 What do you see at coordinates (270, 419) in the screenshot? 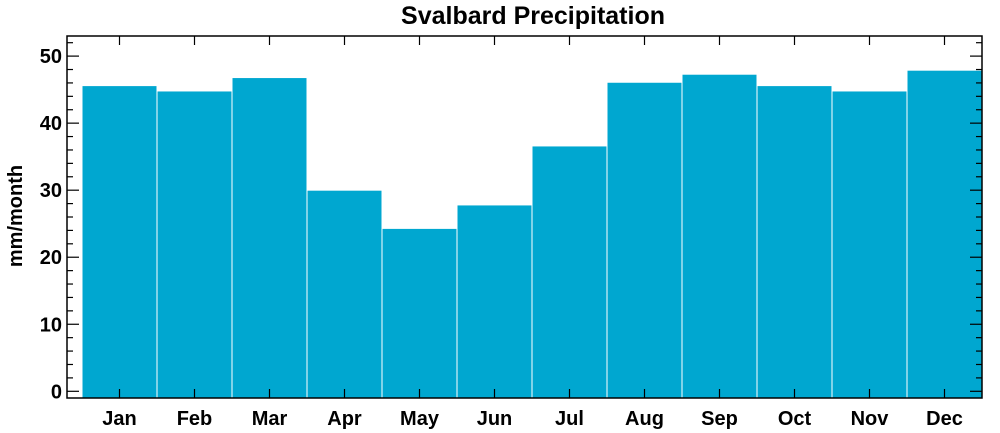
I see `x-tick-label: Mar` at bounding box center [270, 419].